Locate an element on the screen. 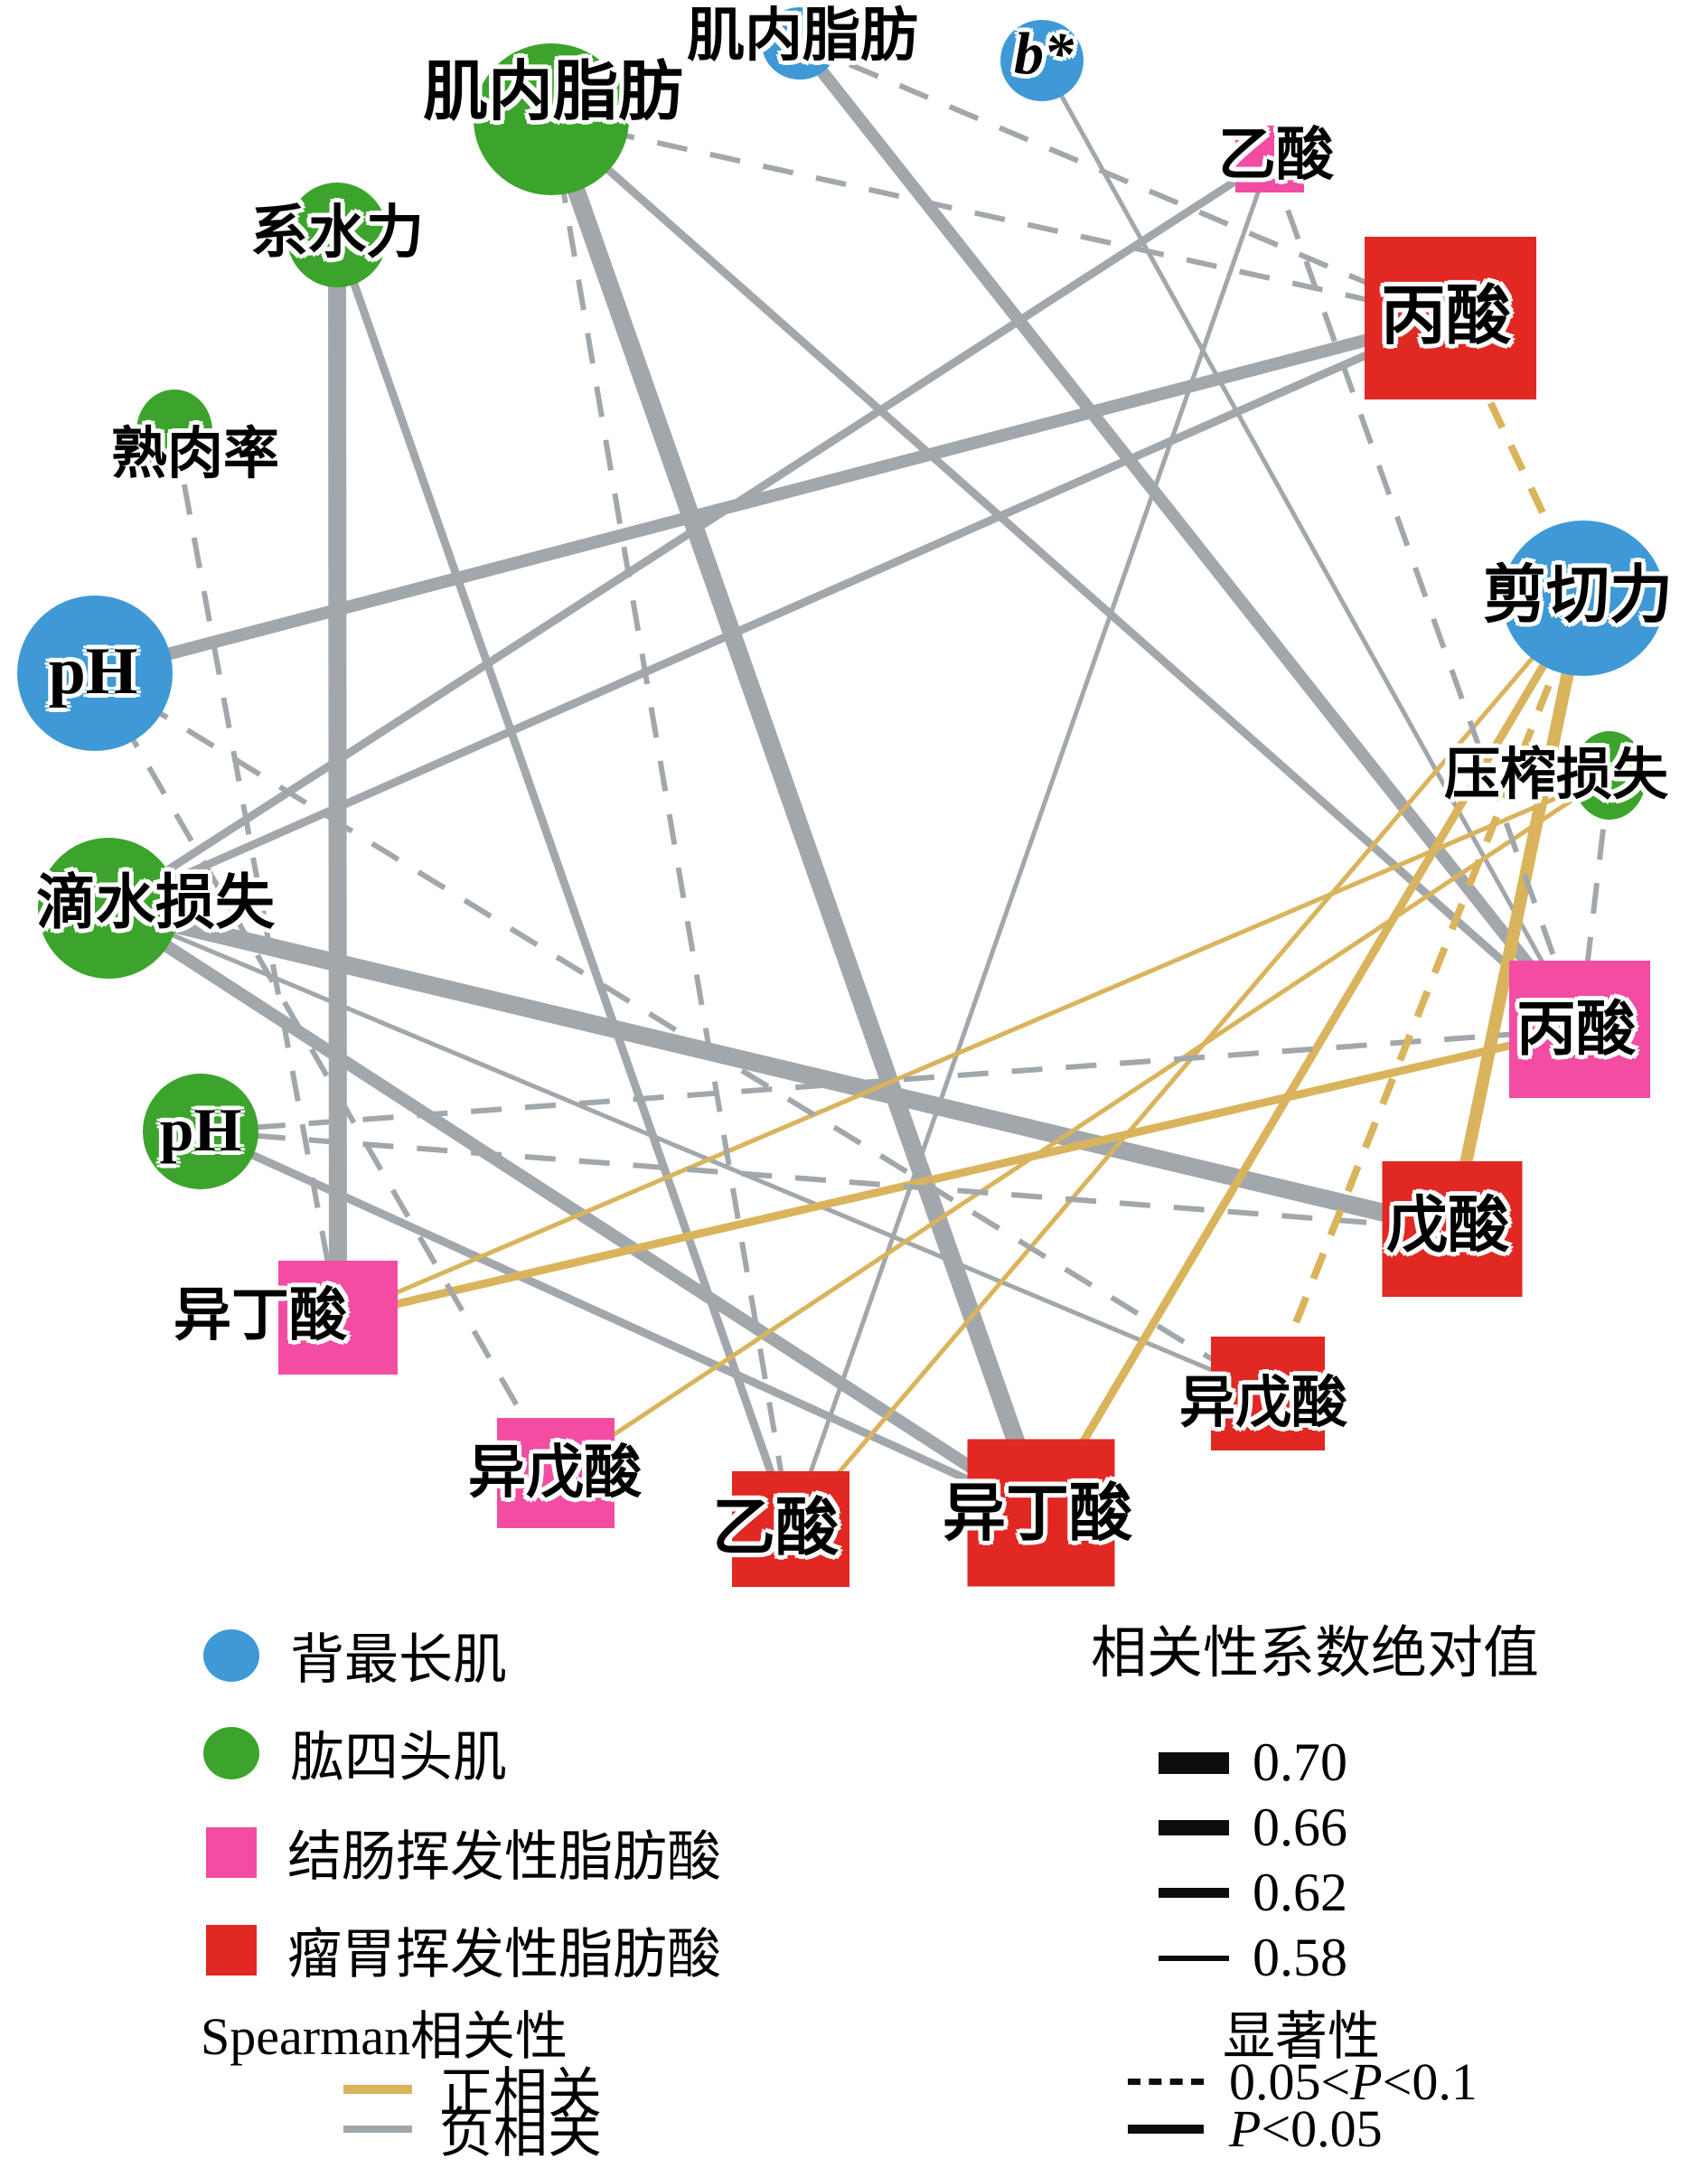 This screenshot has width=1708, height=2168. node-water-holding is located at coordinates (337, 235).